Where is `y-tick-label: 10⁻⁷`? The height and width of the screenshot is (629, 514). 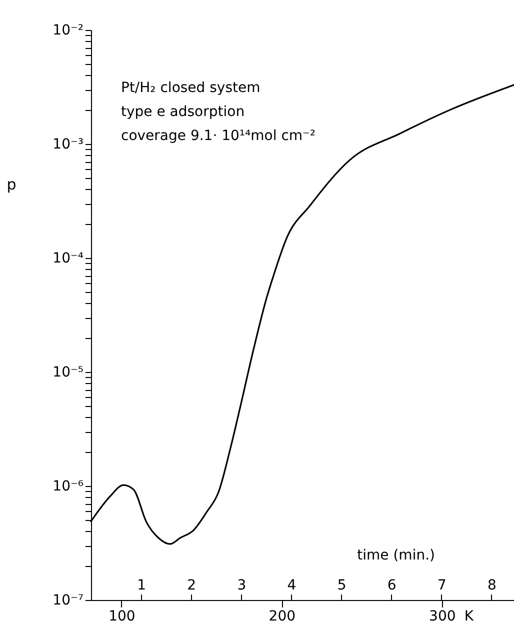 y-tick-label: 10⁻⁷ is located at coordinates (68, 600).